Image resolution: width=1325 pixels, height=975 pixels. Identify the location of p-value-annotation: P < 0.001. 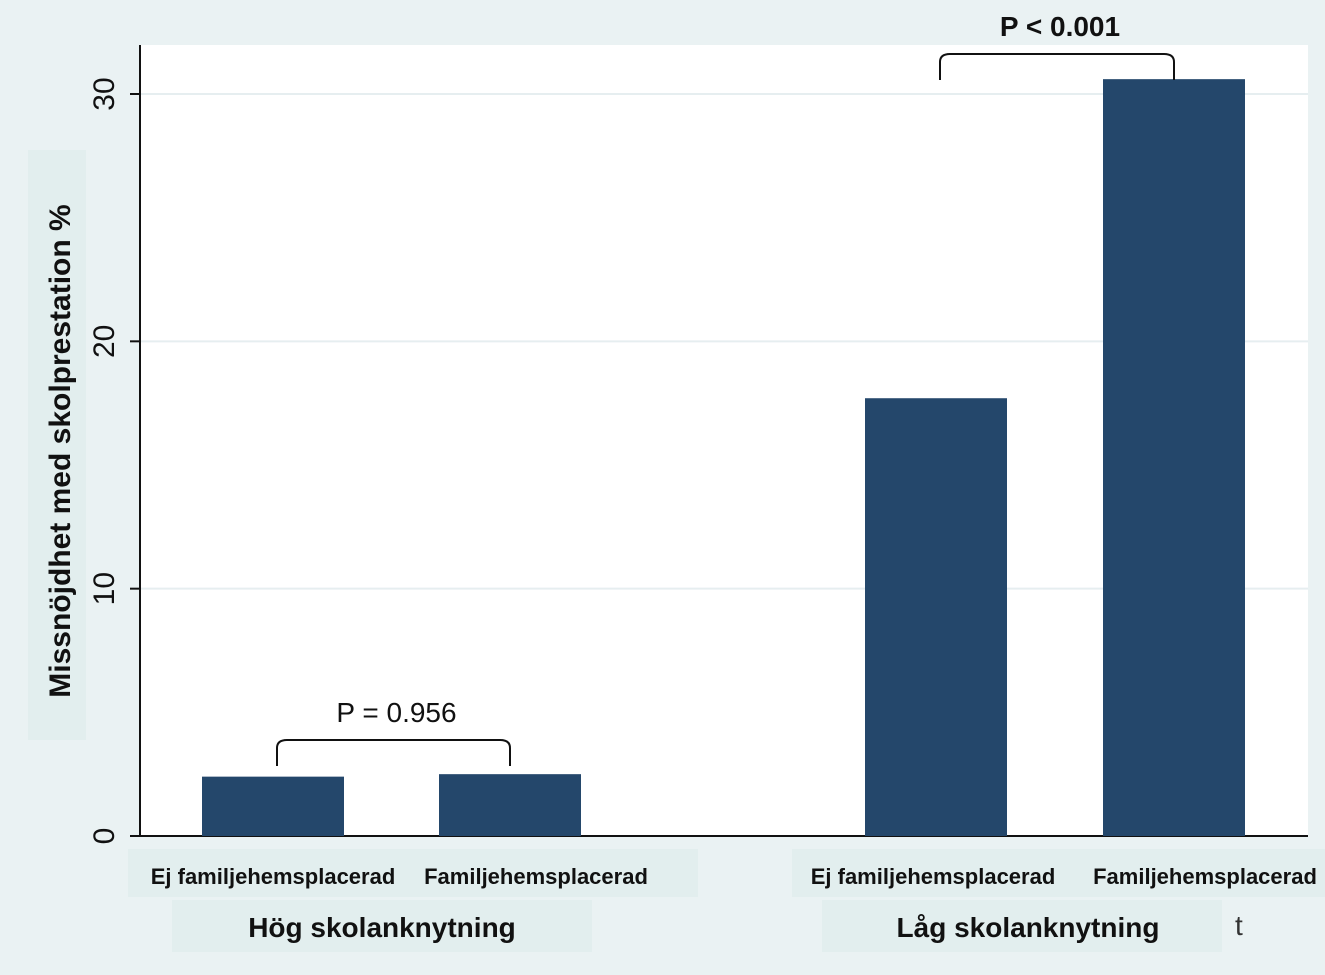
(1060, 26).